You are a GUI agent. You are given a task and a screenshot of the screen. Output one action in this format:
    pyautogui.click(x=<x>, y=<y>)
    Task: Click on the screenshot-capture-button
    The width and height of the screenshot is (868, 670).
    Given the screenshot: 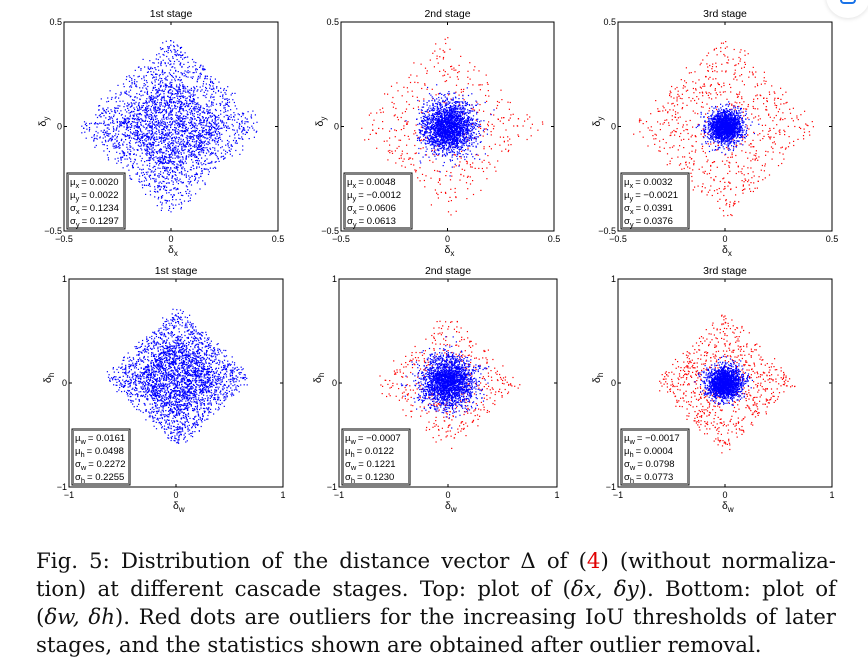 What is the action you would take?
    pyautogui.click(x=847, y=9)
    